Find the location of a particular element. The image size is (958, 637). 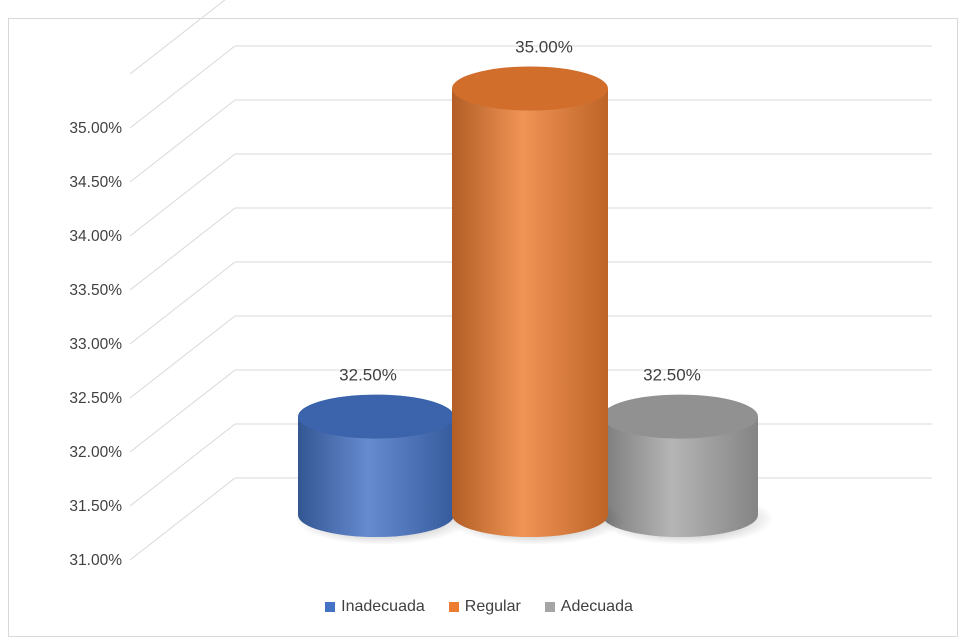

legend-swatch-regular is located at coordinates (453, 607).